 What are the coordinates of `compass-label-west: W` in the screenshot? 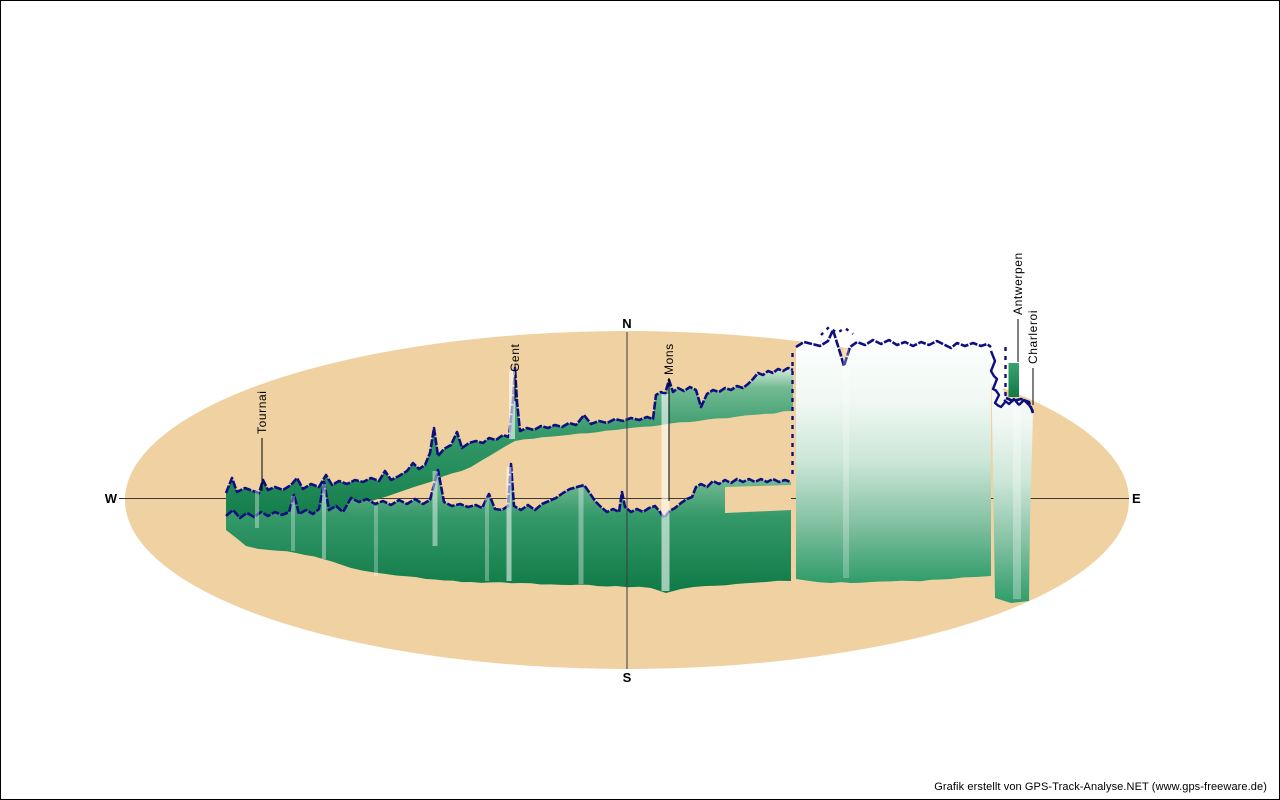 It's located at (111, 498).